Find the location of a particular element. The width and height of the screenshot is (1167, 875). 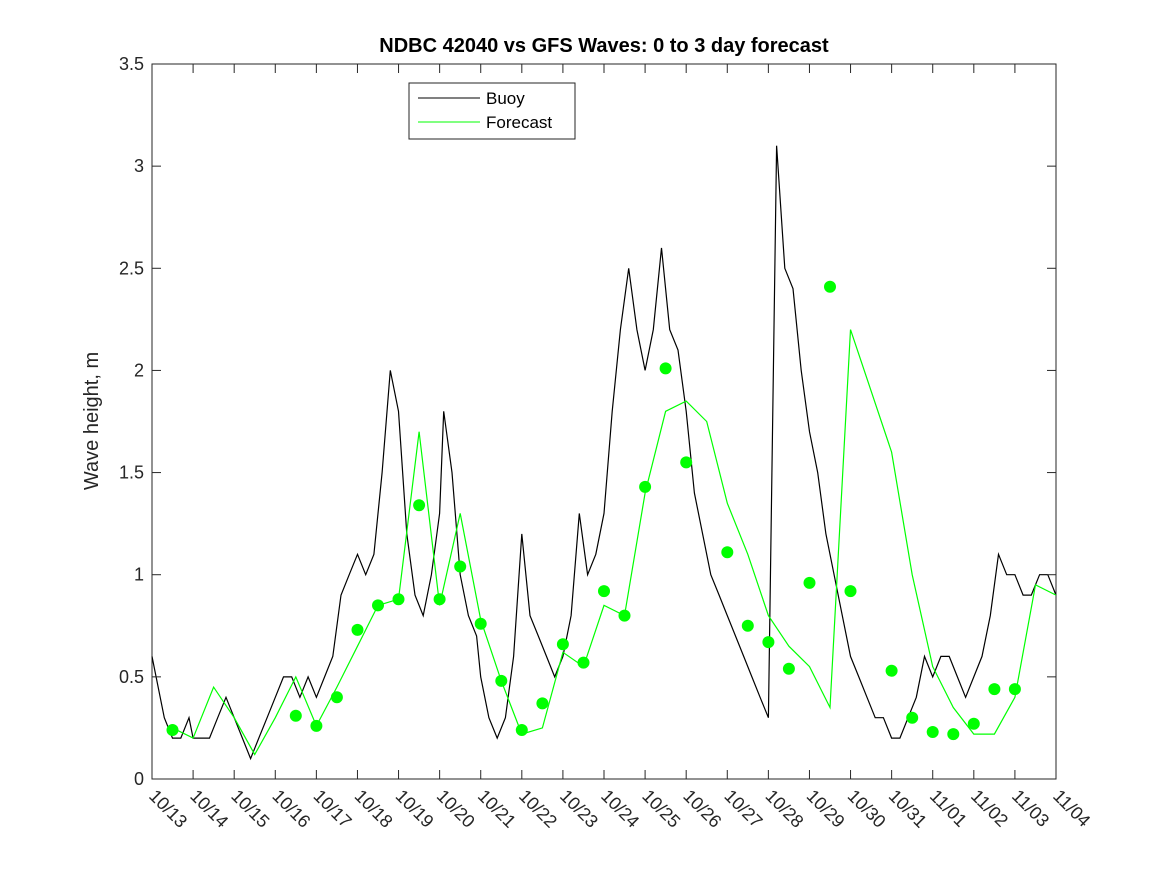

y-tick-label: 1.5 is located at coordinates (131, 473).